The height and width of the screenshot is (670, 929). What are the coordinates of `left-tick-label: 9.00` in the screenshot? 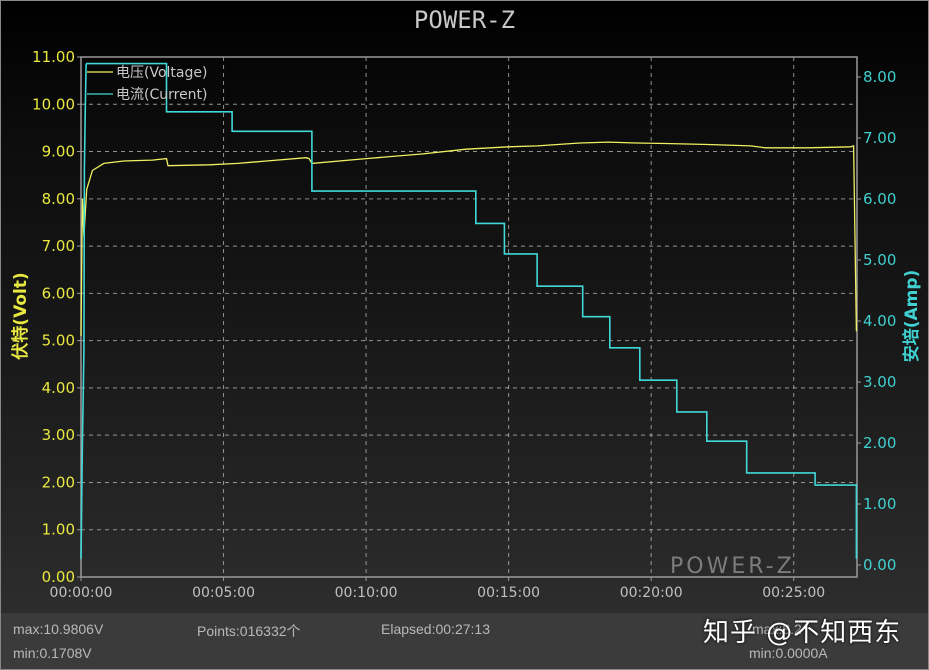 It's located at (58, 152).